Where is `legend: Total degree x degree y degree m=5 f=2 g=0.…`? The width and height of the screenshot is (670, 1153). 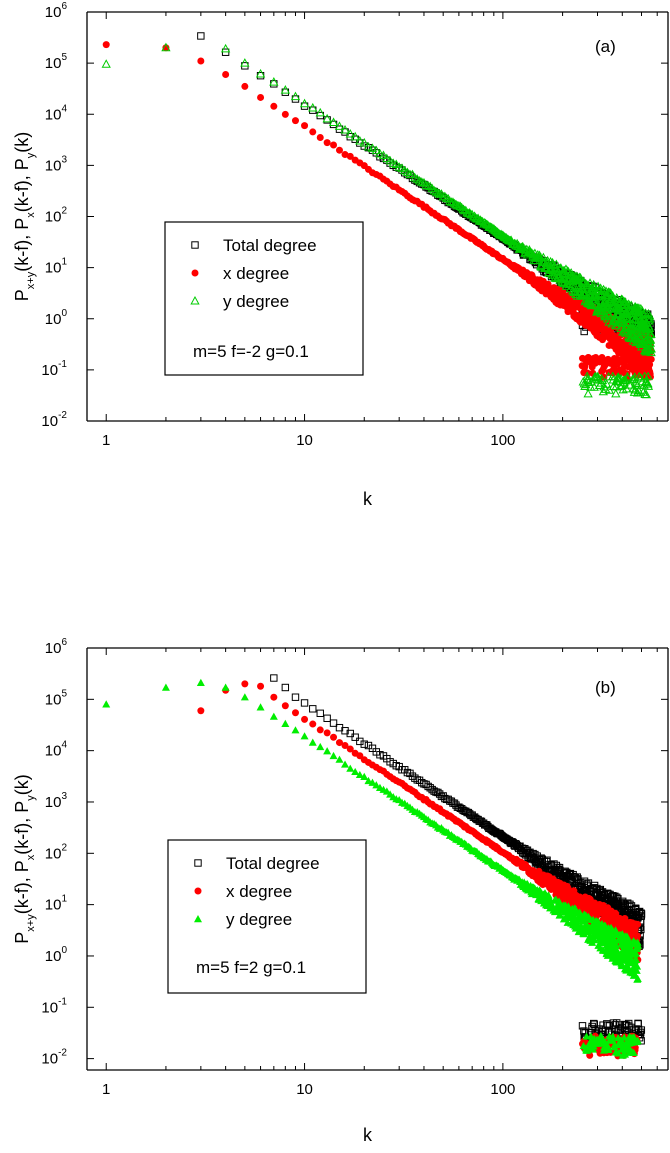 legend: Total degree x degree y degree m=5 f=2 g=0.… is located at coordinates (267, 916).